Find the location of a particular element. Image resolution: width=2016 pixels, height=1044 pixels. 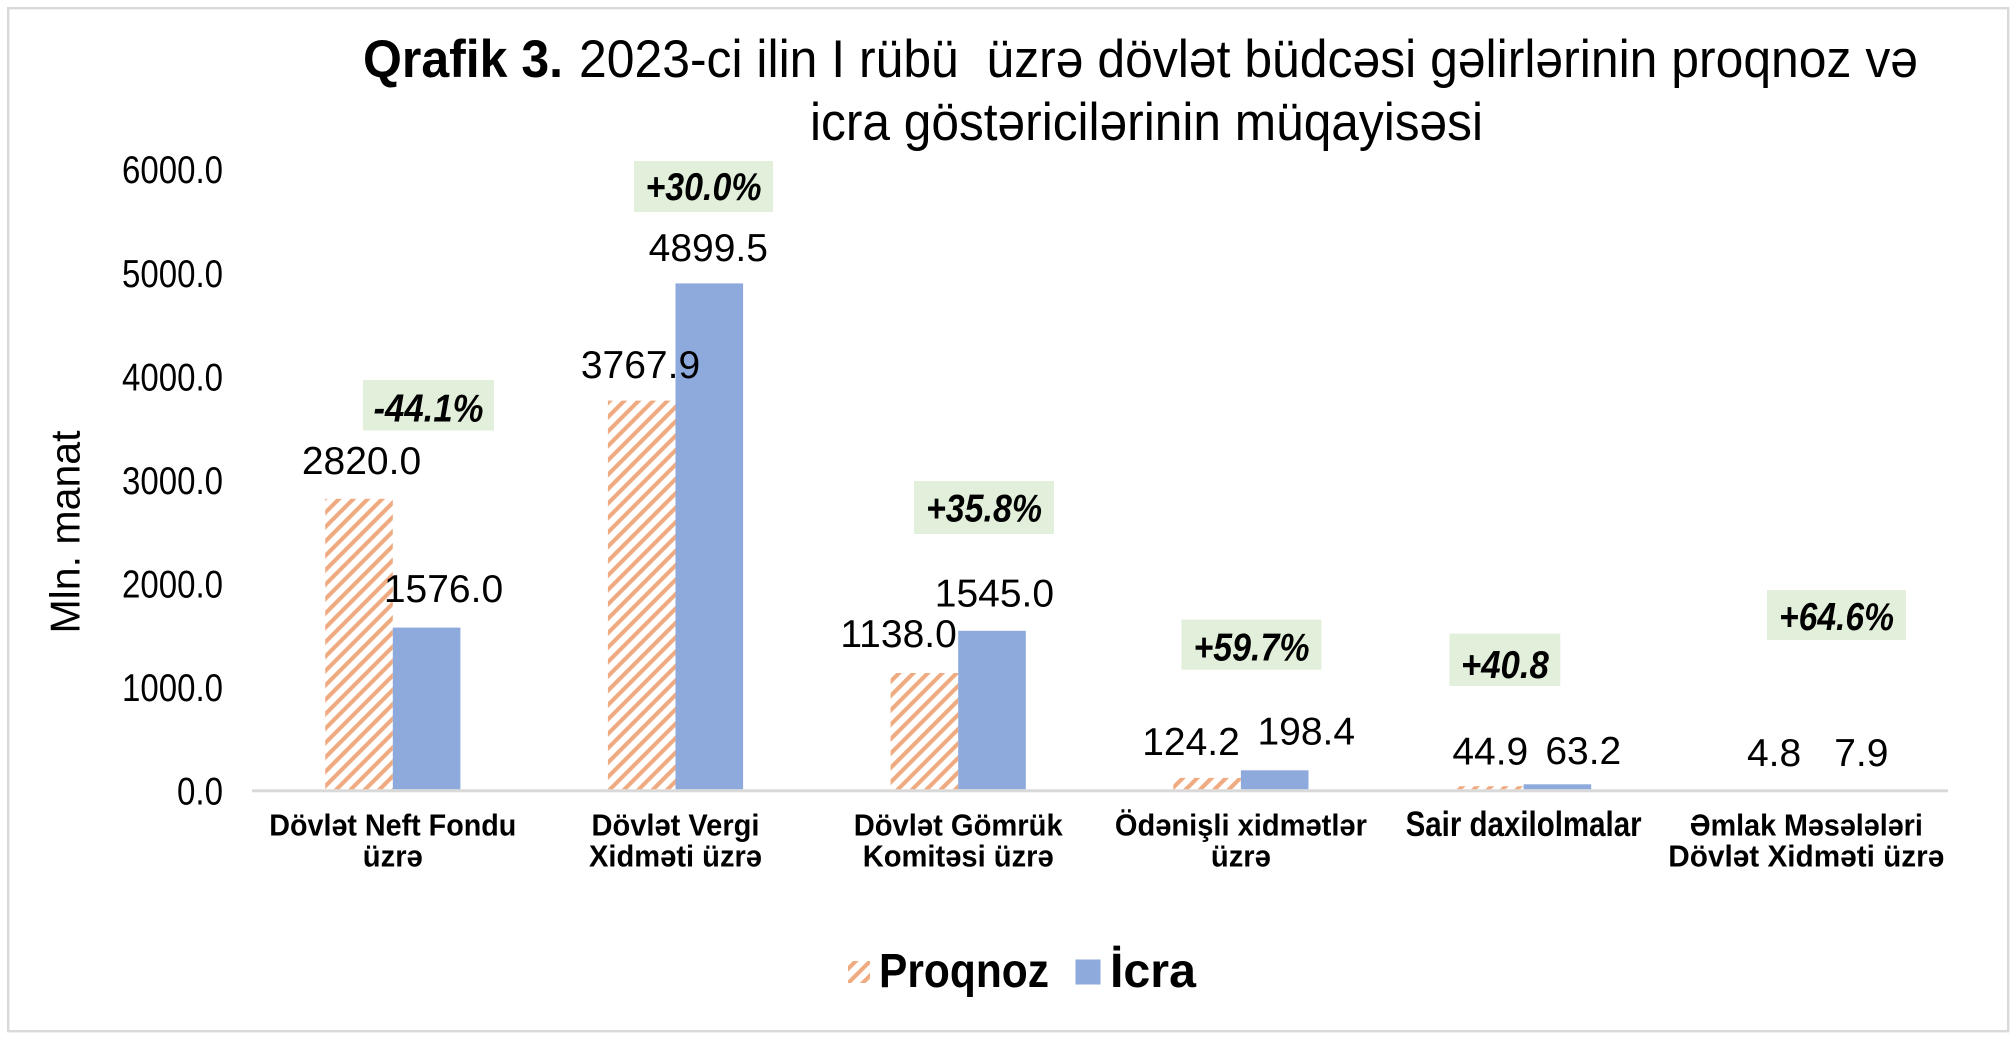

svg-text: 1576.0 is located at coordinates (443, 589).